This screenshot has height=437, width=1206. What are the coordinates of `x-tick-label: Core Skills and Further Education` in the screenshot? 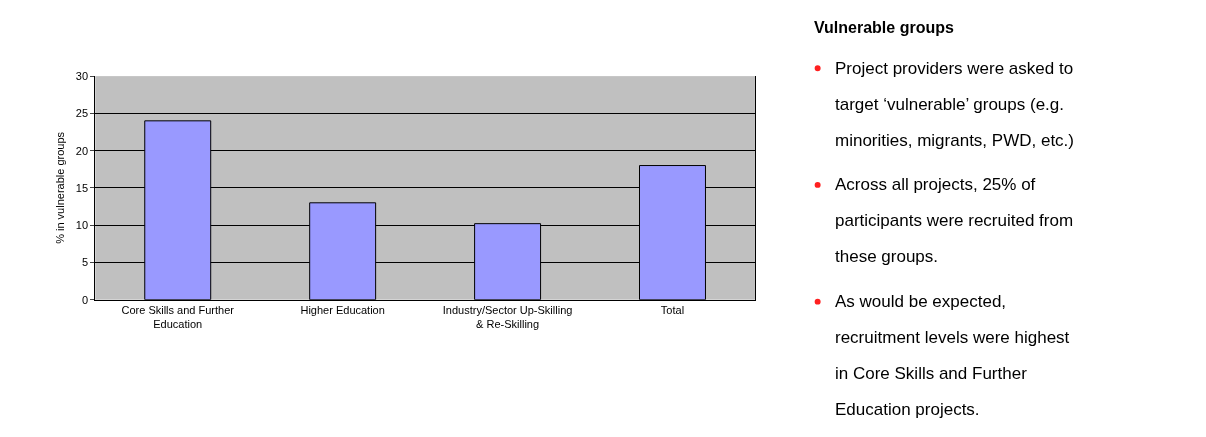 It's located at (178, 317).